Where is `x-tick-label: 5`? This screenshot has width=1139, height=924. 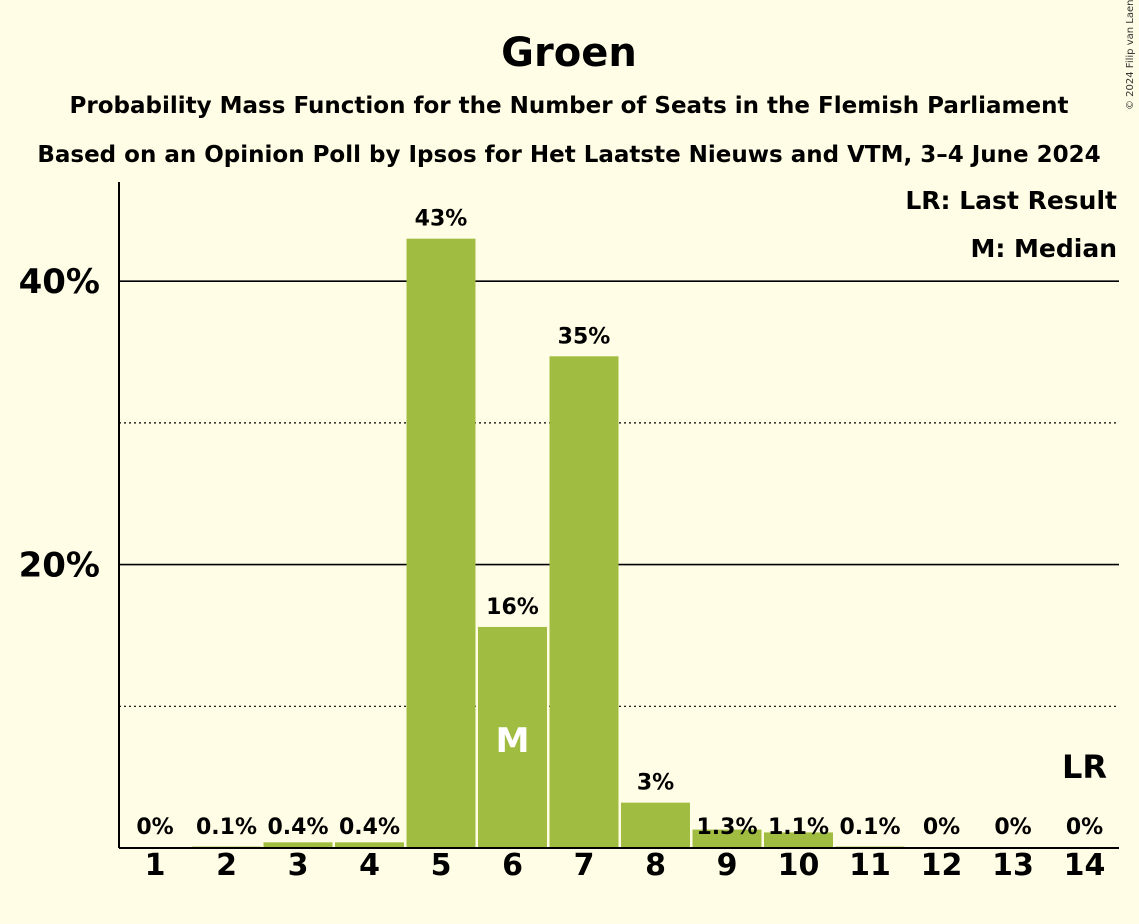
x-tick-label: 5 is located at coordinates (441, 865).